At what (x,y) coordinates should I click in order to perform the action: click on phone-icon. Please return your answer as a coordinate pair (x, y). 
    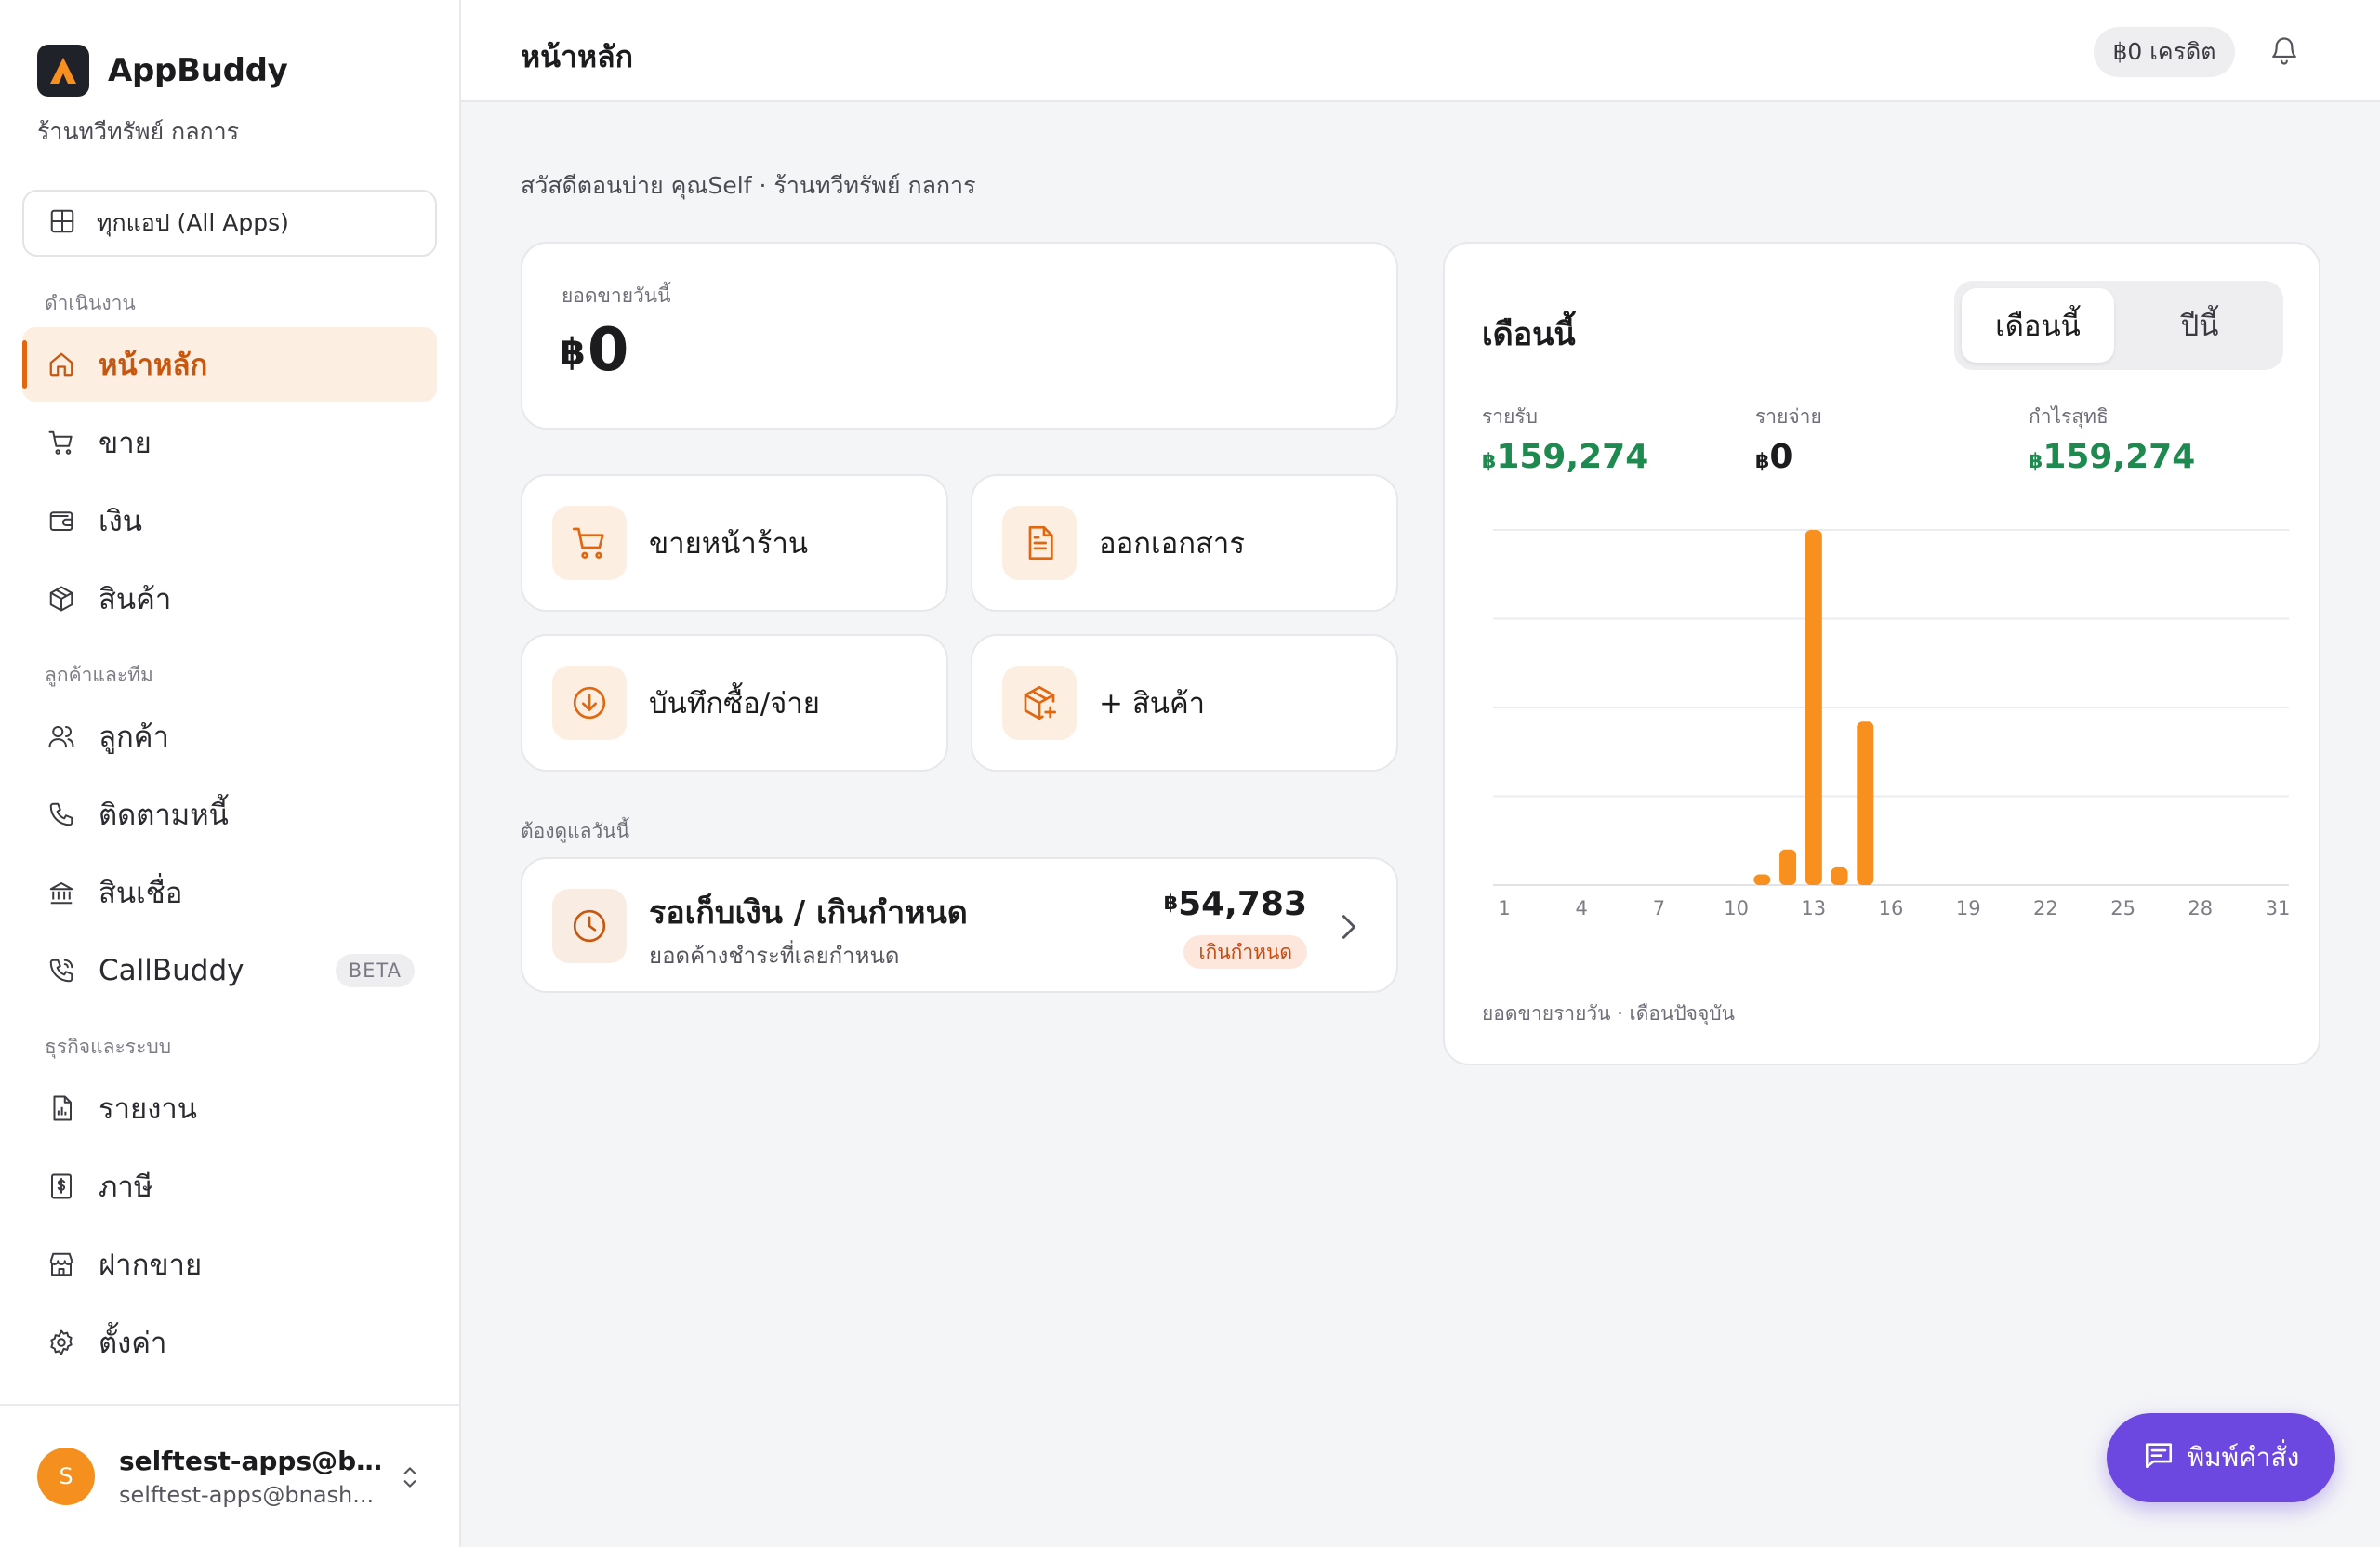
    Looking at the image, I should click on (61, 814).